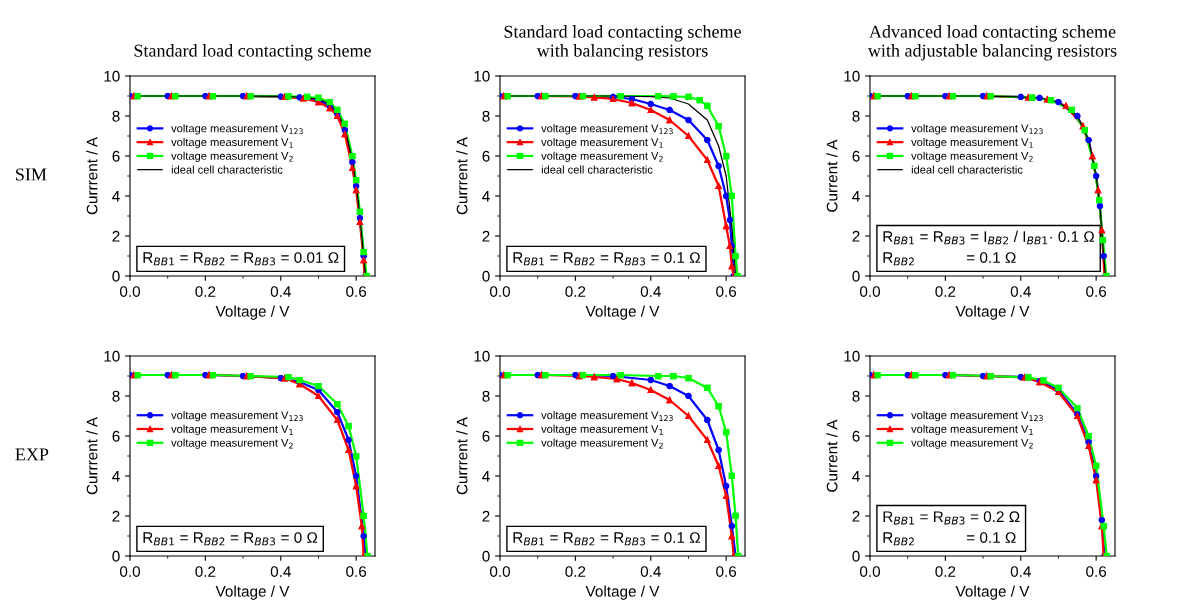 The width and height of the screenshot is (1189, 610). Describe the element at coordinates (230, 539) in the screenshot. I see `annotation: R$_{BB1}$ = R$_{BB2}$ = R$_{BB3}$ = 0 Ω` at that location.